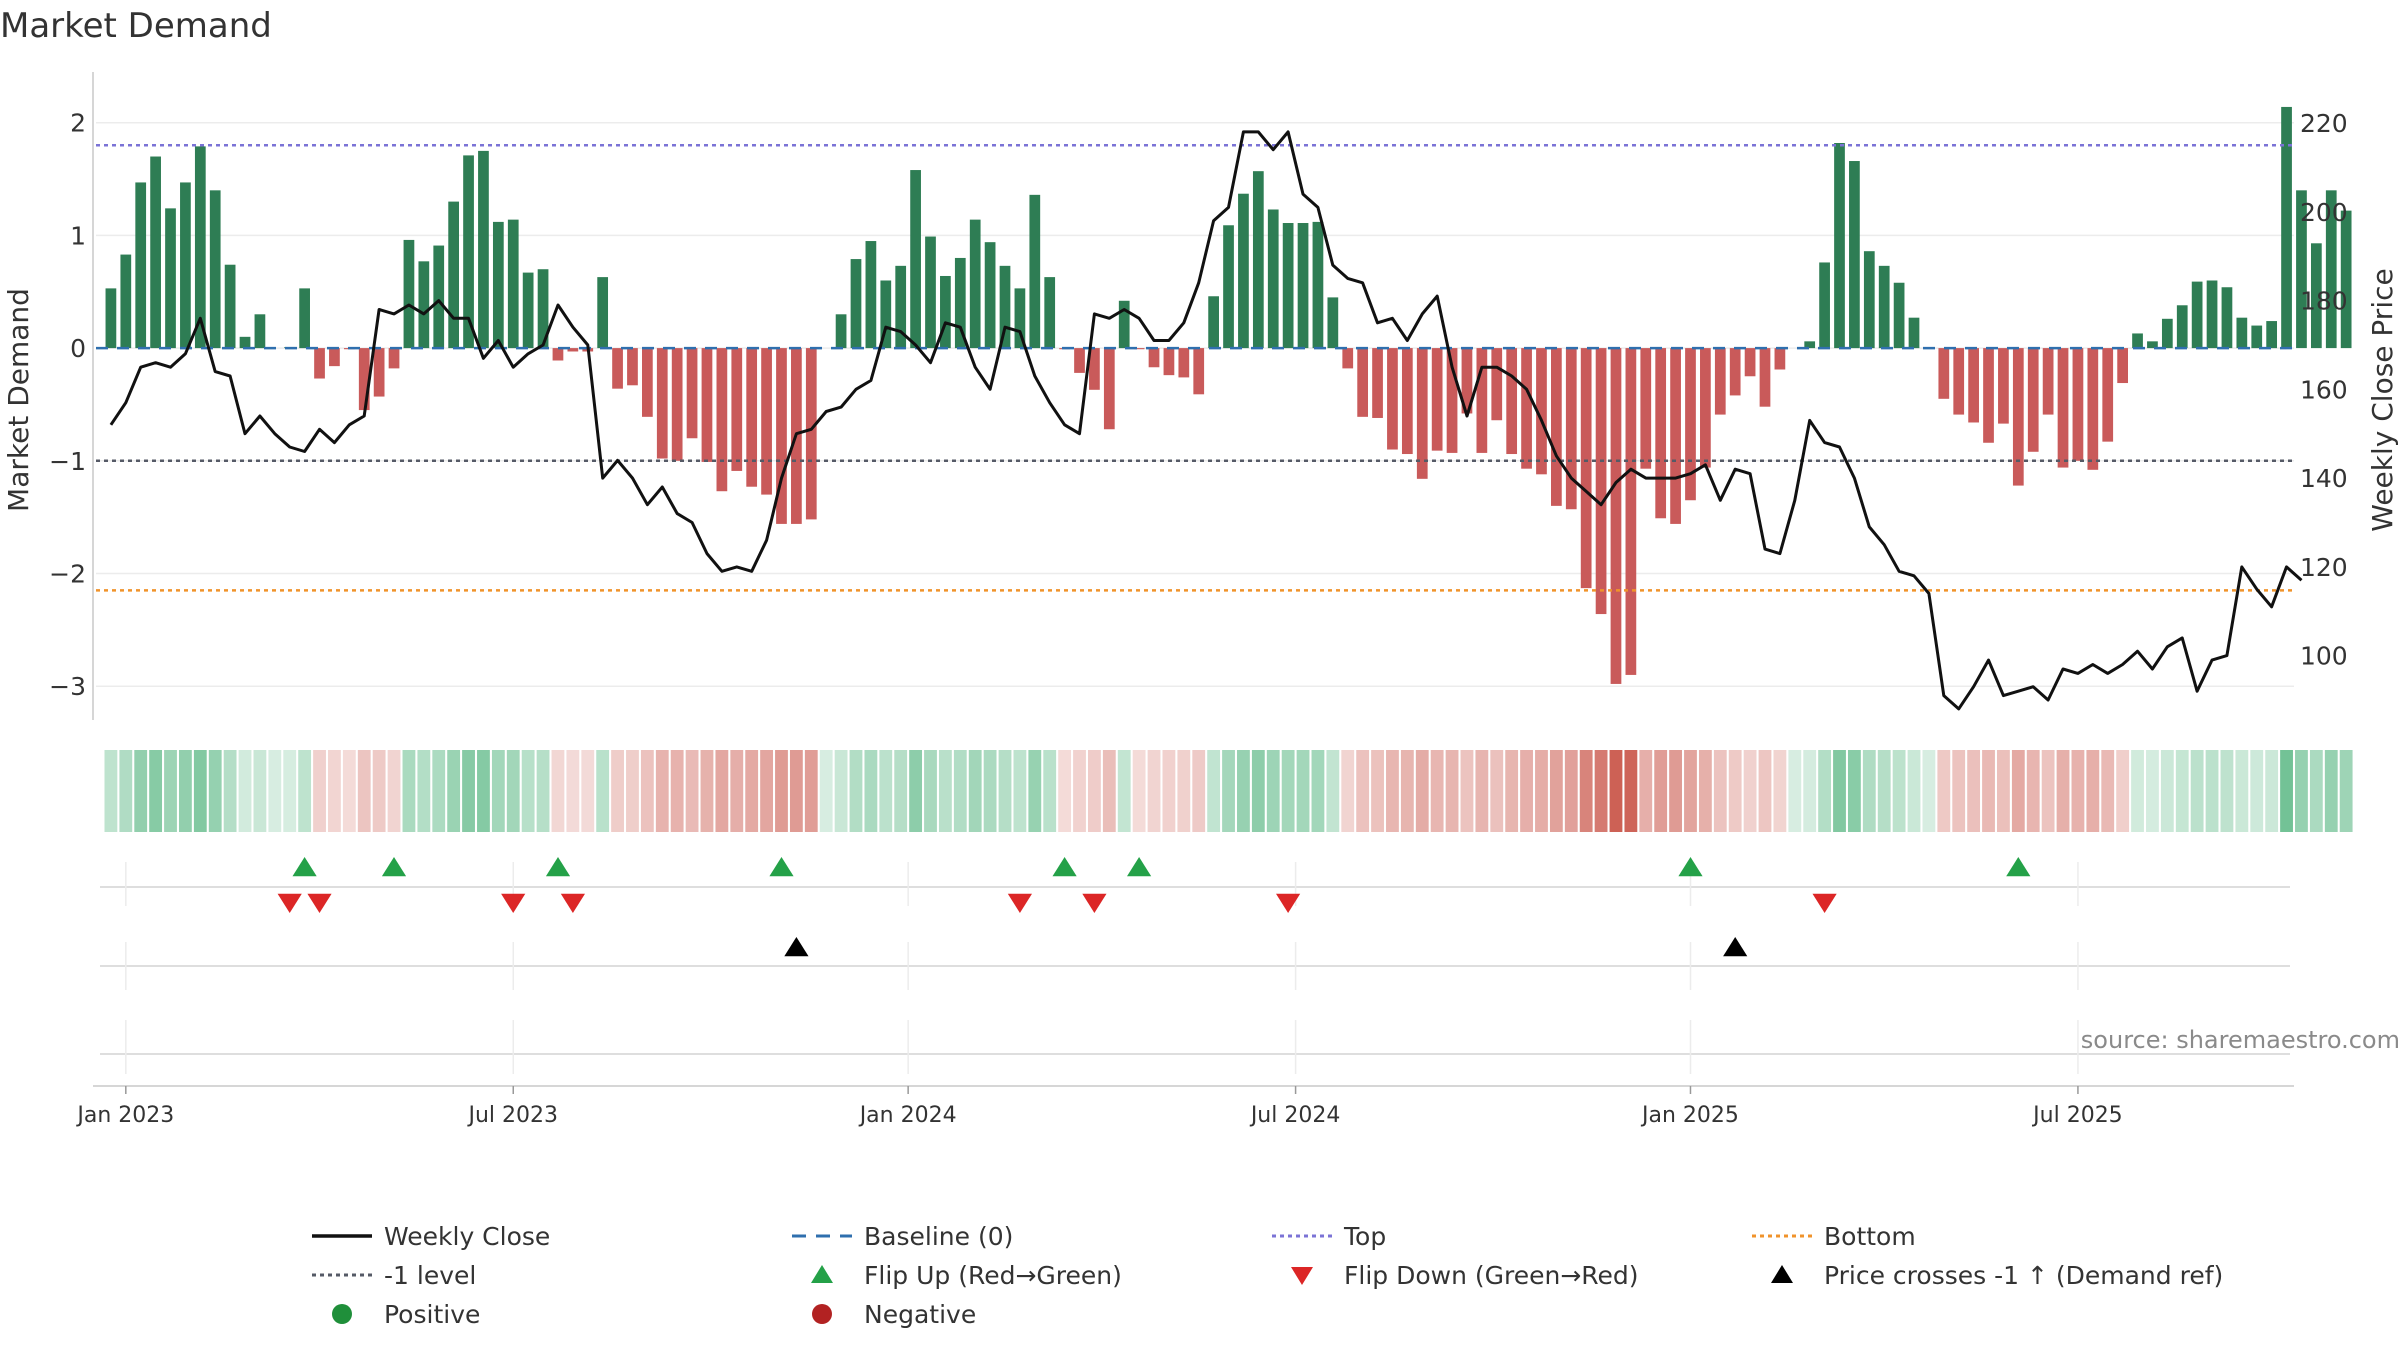 The height and width of the screenshot is (1350, 2400). I want to click on x-tick-label: Jul 2024, so click(1295, 1115).